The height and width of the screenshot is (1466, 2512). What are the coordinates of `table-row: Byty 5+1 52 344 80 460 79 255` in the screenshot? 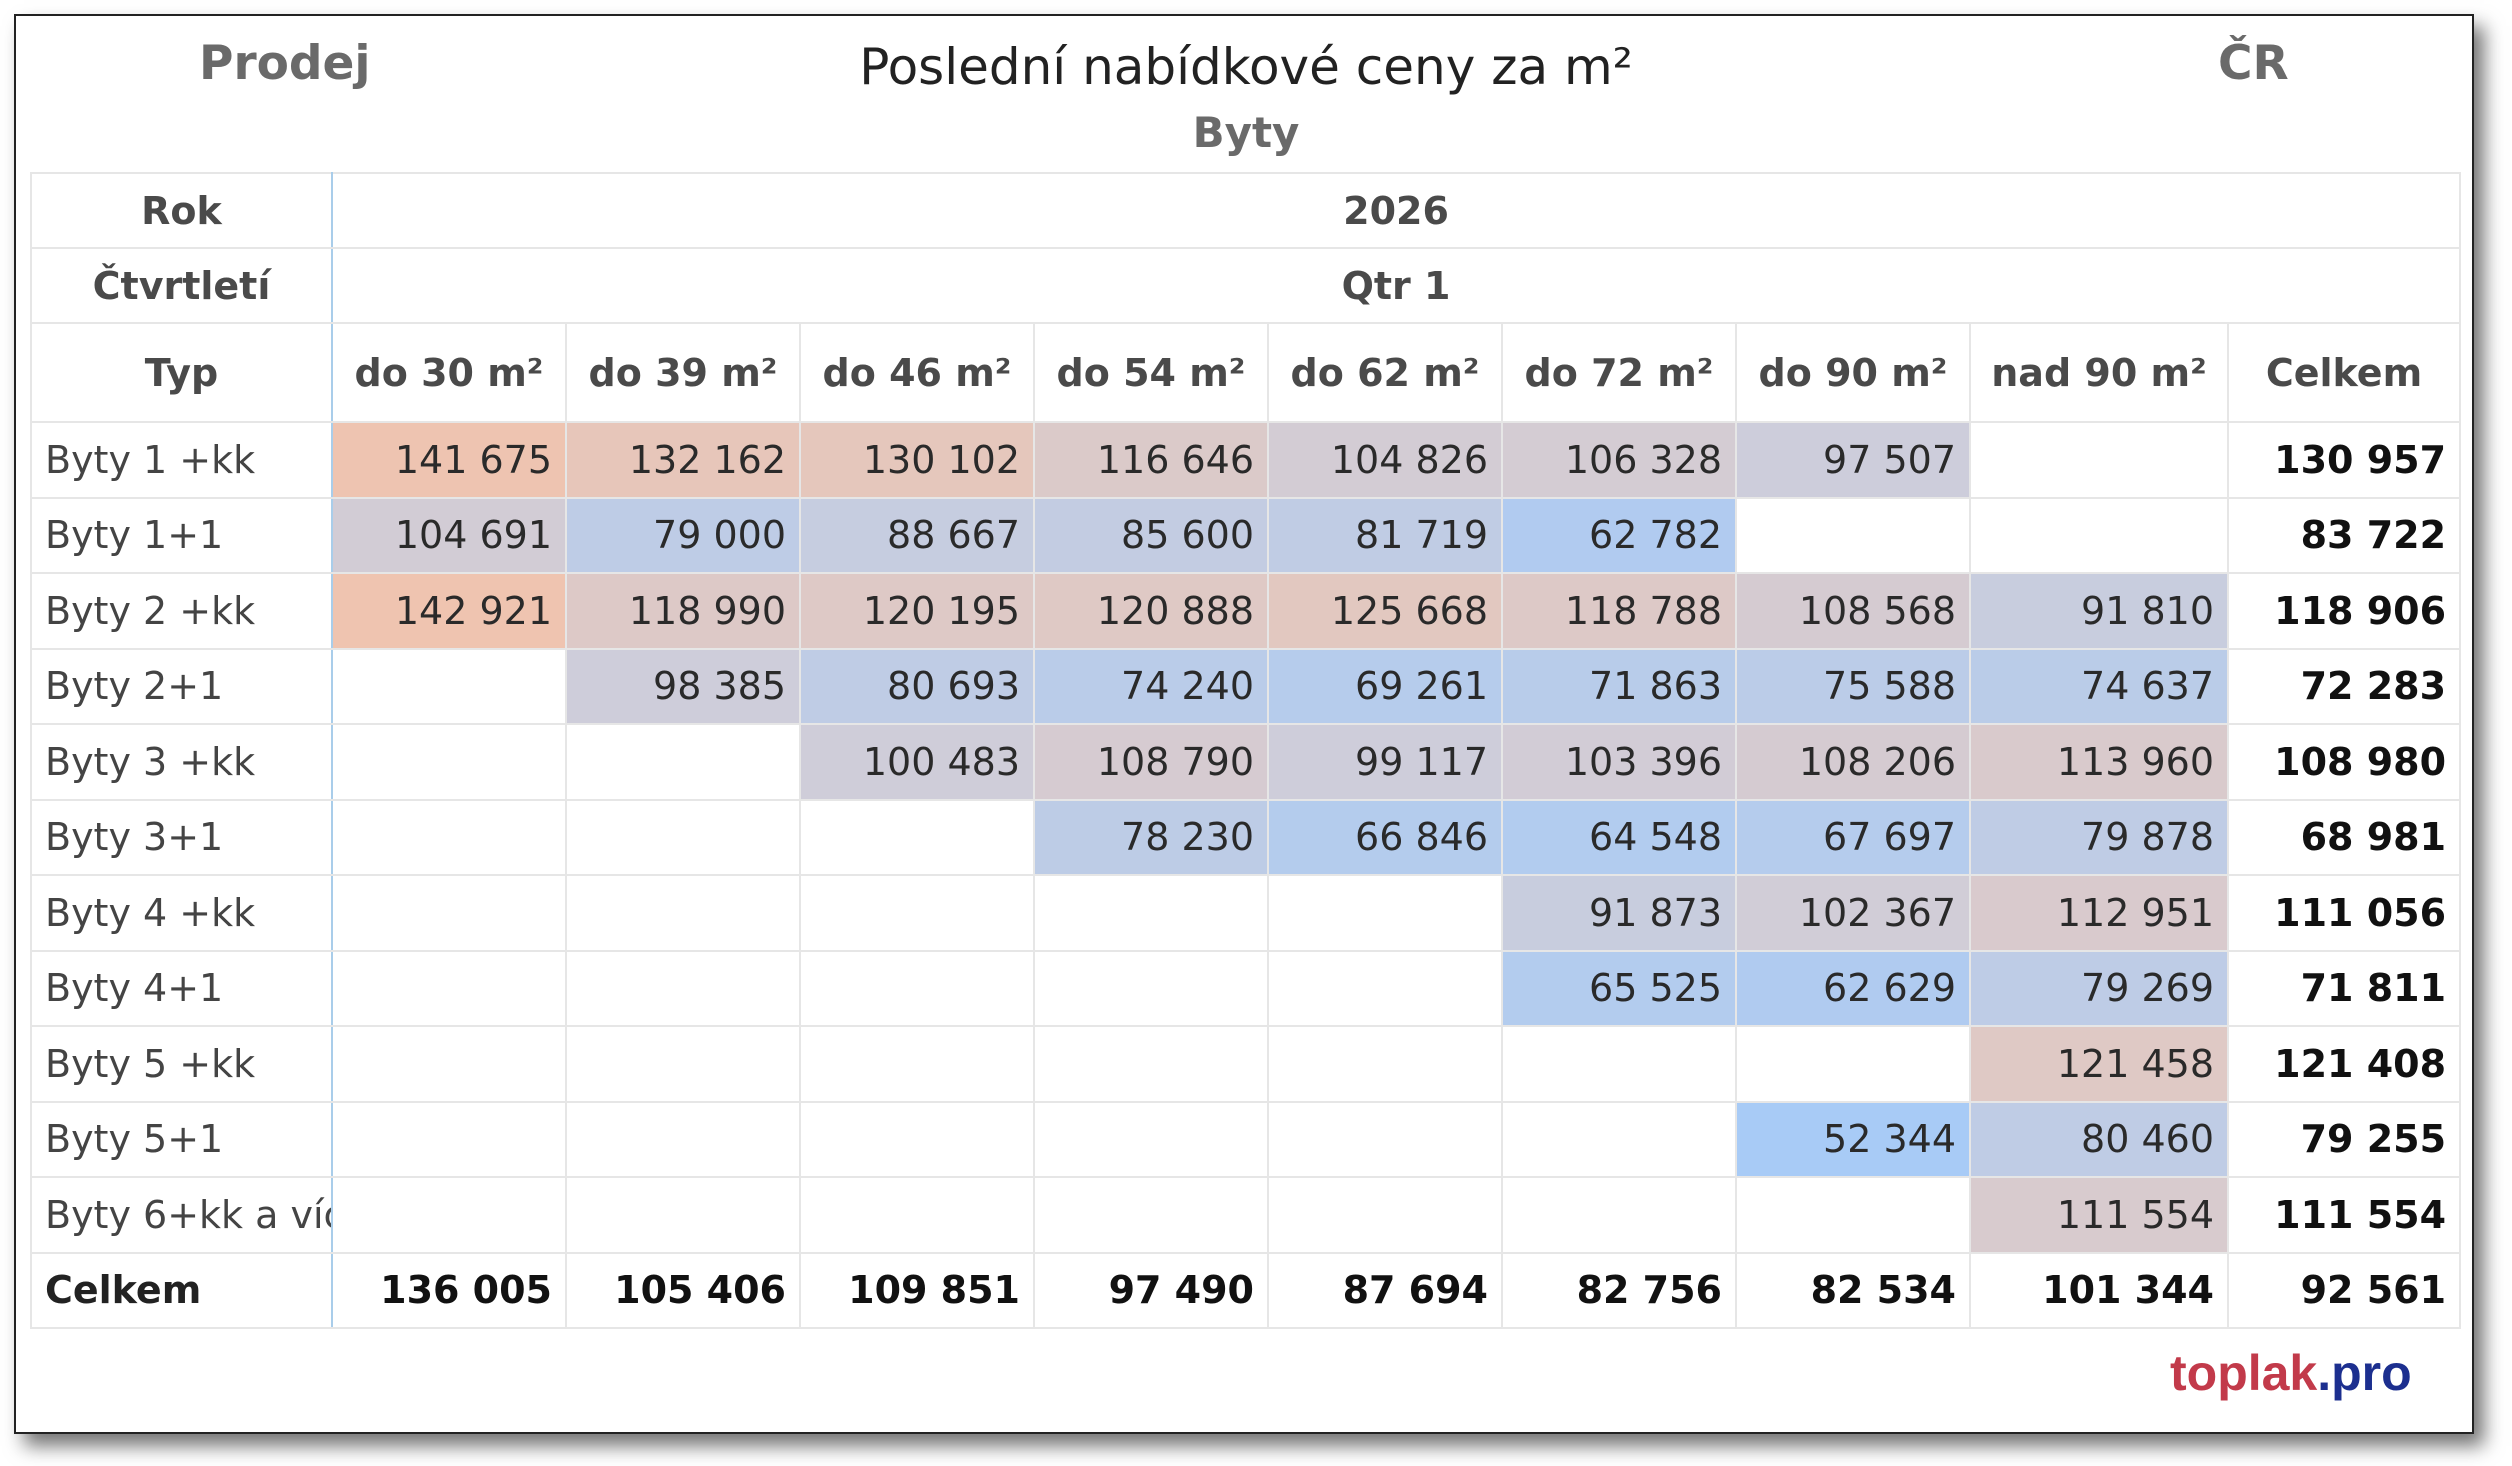 It's located at (1246, 1139).